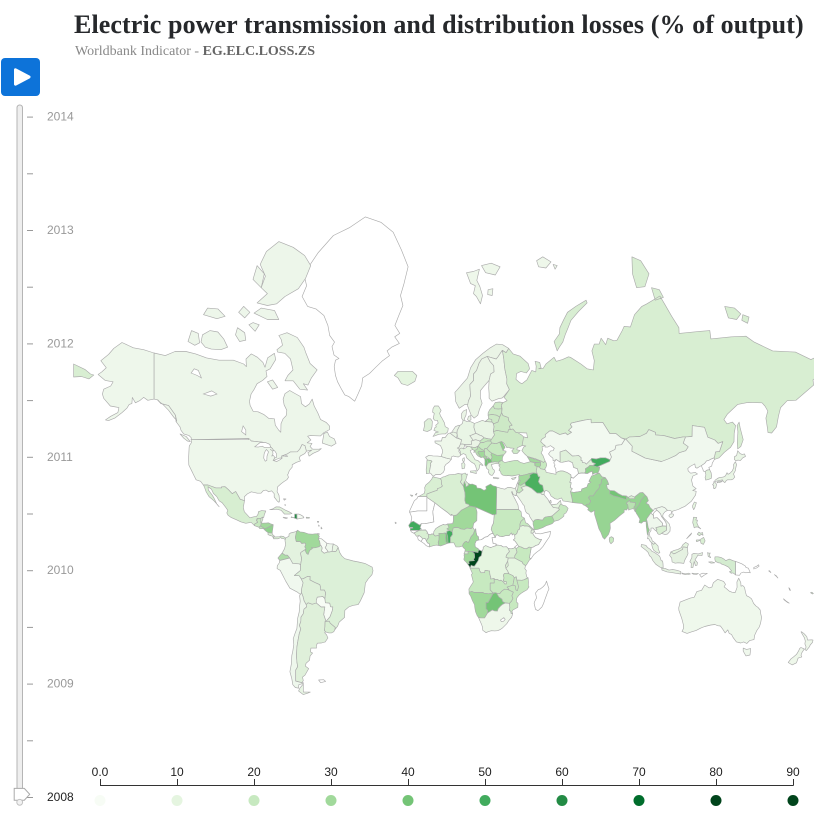 This screenshot has height=814, width=814. Describe the element at coordinates (60, 684) in the screenshot. I see `svg-text: 2009` at that location.